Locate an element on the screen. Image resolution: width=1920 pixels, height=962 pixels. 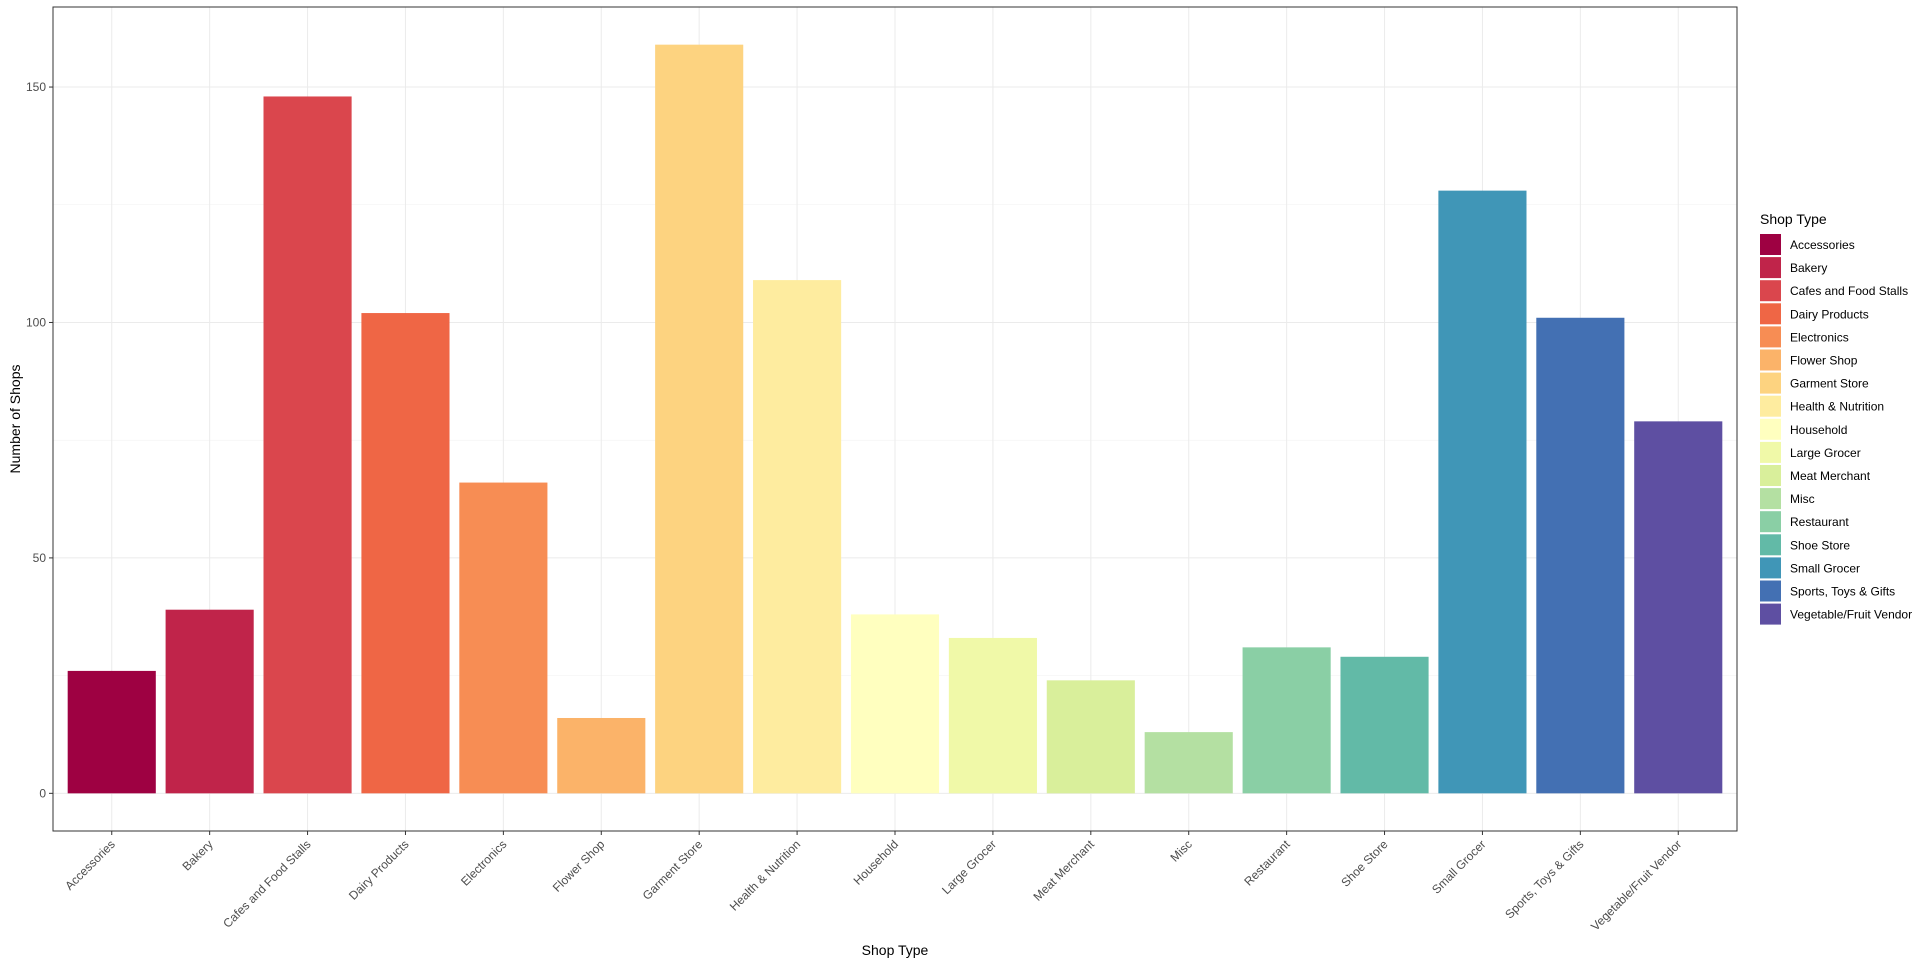
x-axis-title: Shop Type is located at coordinates (895, 950).